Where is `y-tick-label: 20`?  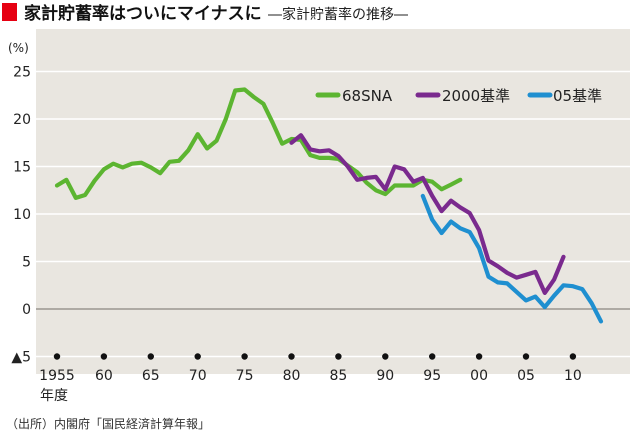
y-tick-label: 20 is located at coordinates (22, 120).